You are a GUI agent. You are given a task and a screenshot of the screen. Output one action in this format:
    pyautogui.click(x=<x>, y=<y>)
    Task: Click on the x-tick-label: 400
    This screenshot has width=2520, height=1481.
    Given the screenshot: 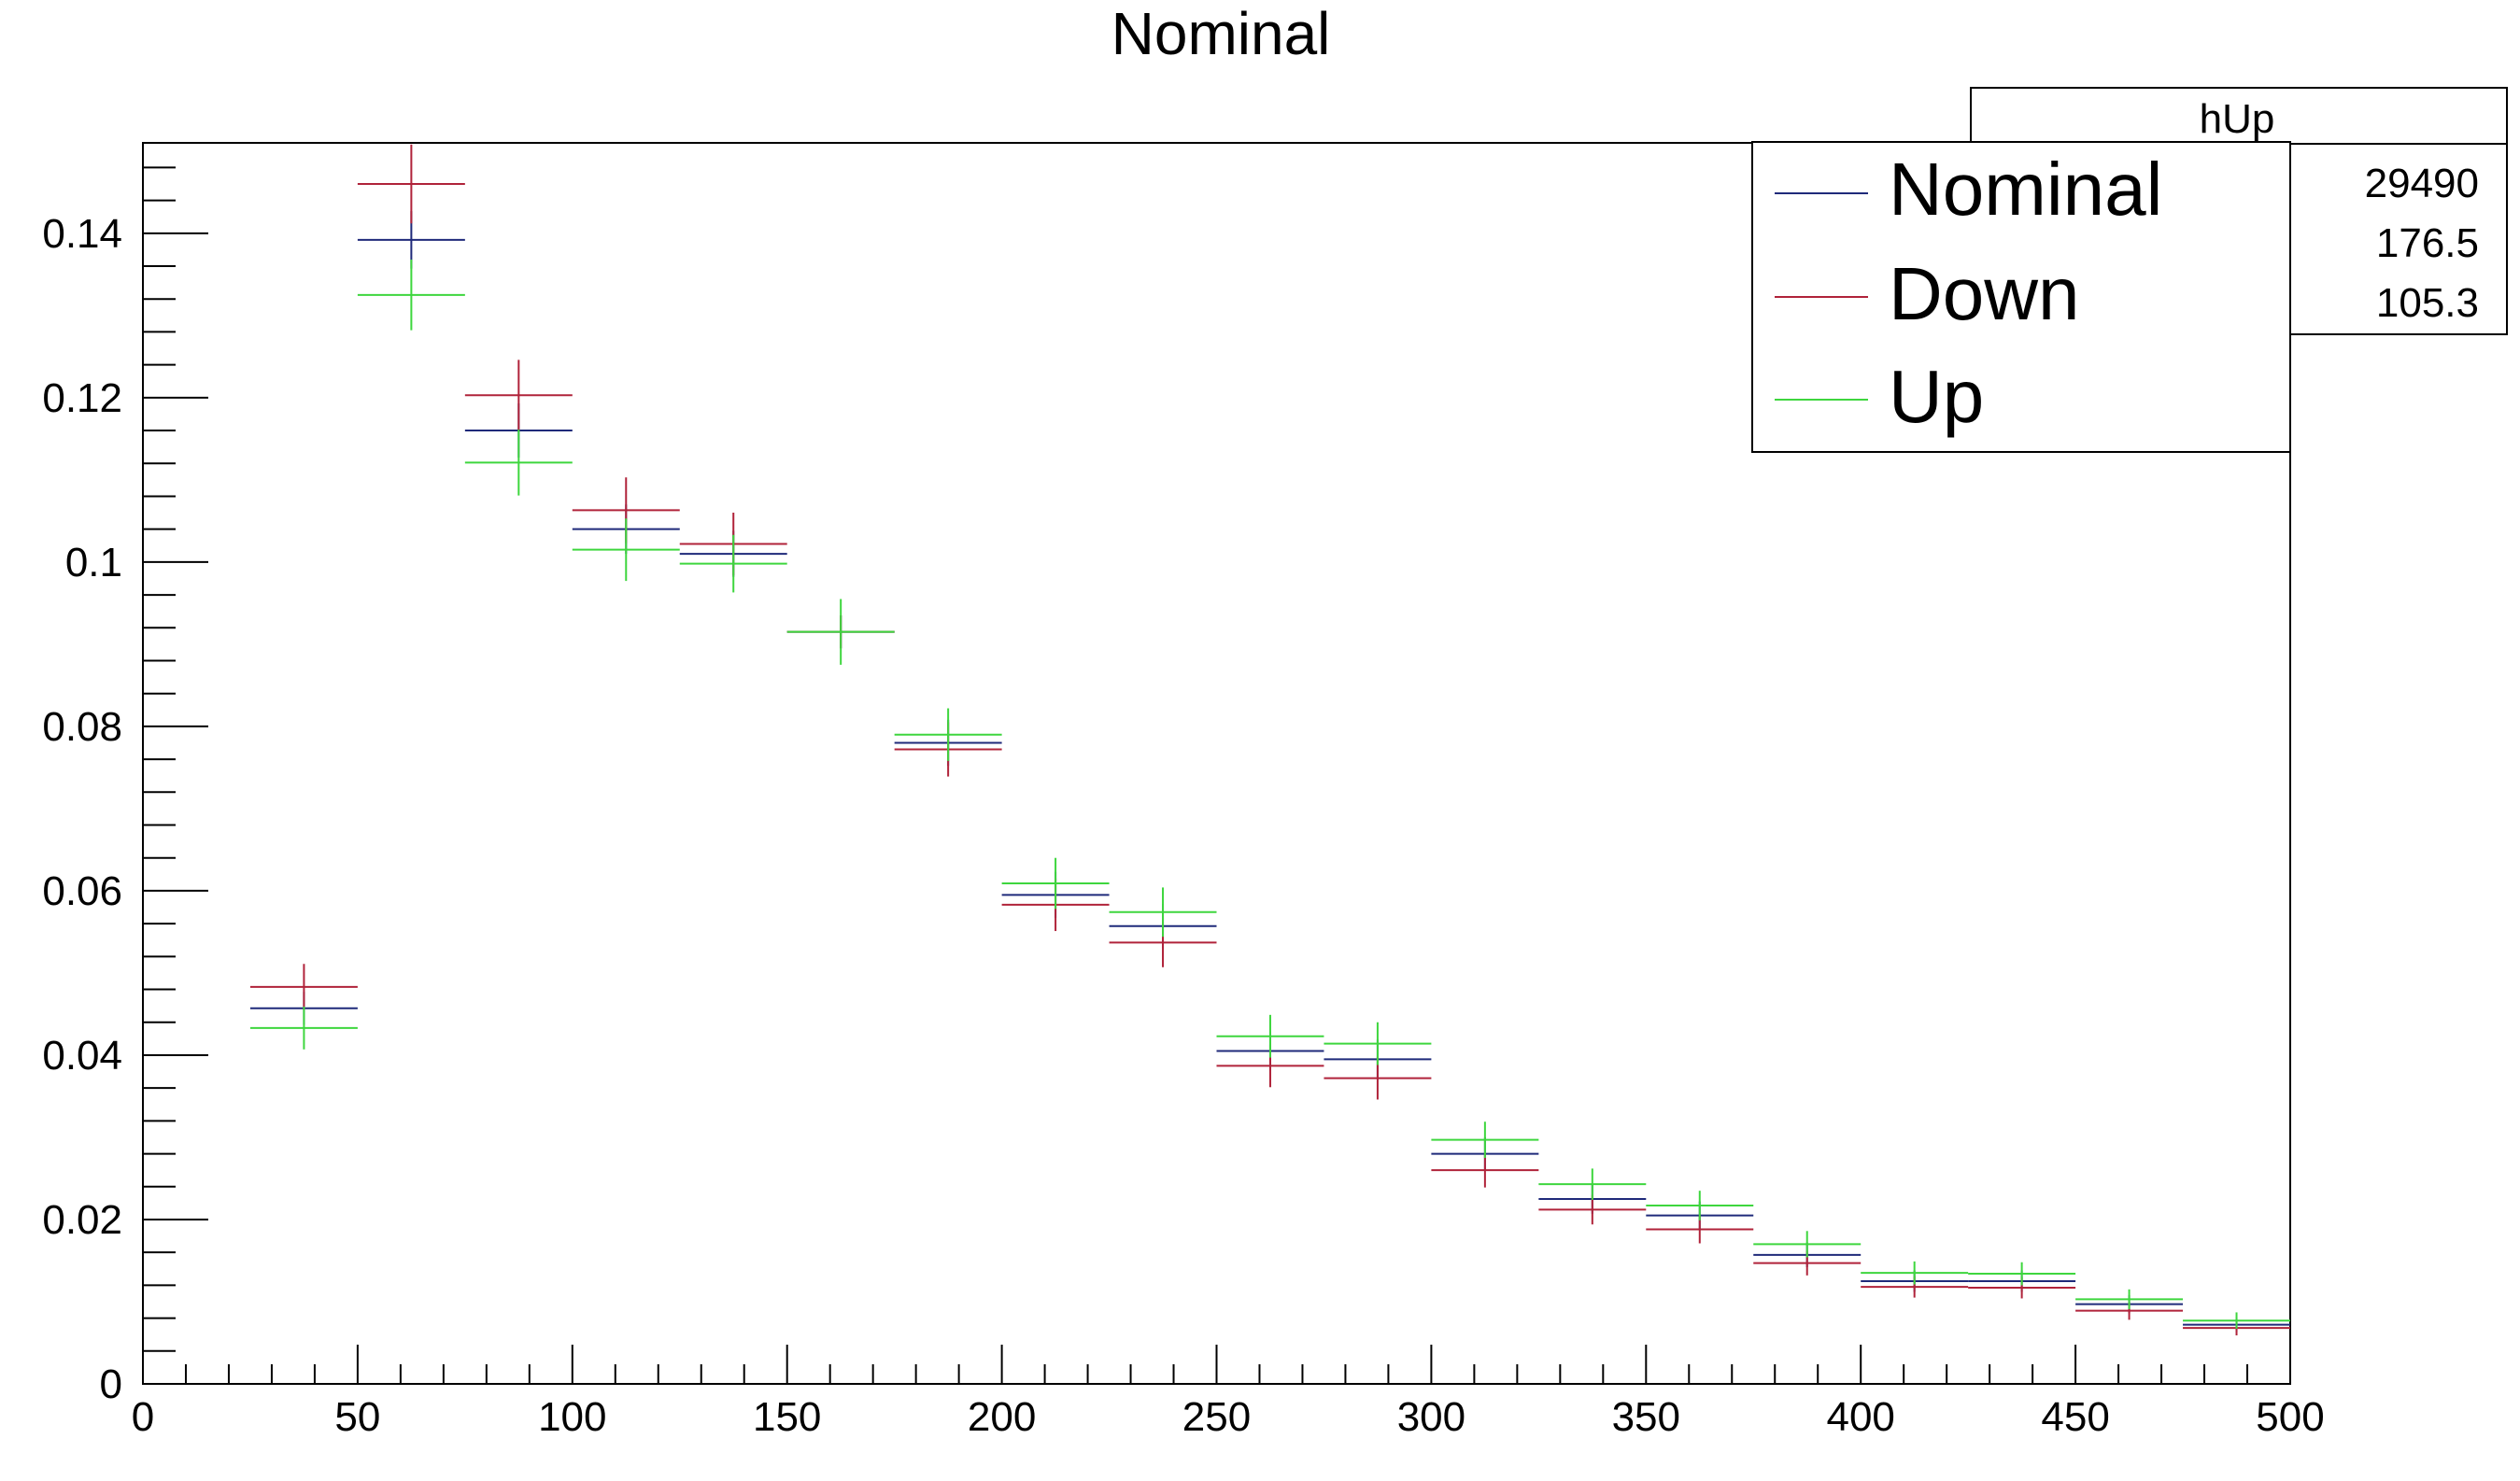 What is the action you would take?
    pyautogui.click(x=1860, y=1417)
    